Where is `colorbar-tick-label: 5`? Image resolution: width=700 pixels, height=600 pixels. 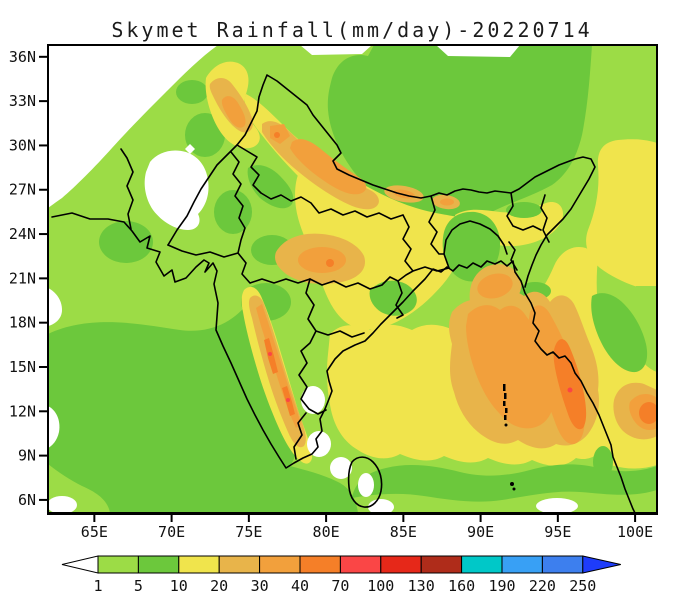
colorbar-tick-label: 5 is located at coordinates (138, 586).